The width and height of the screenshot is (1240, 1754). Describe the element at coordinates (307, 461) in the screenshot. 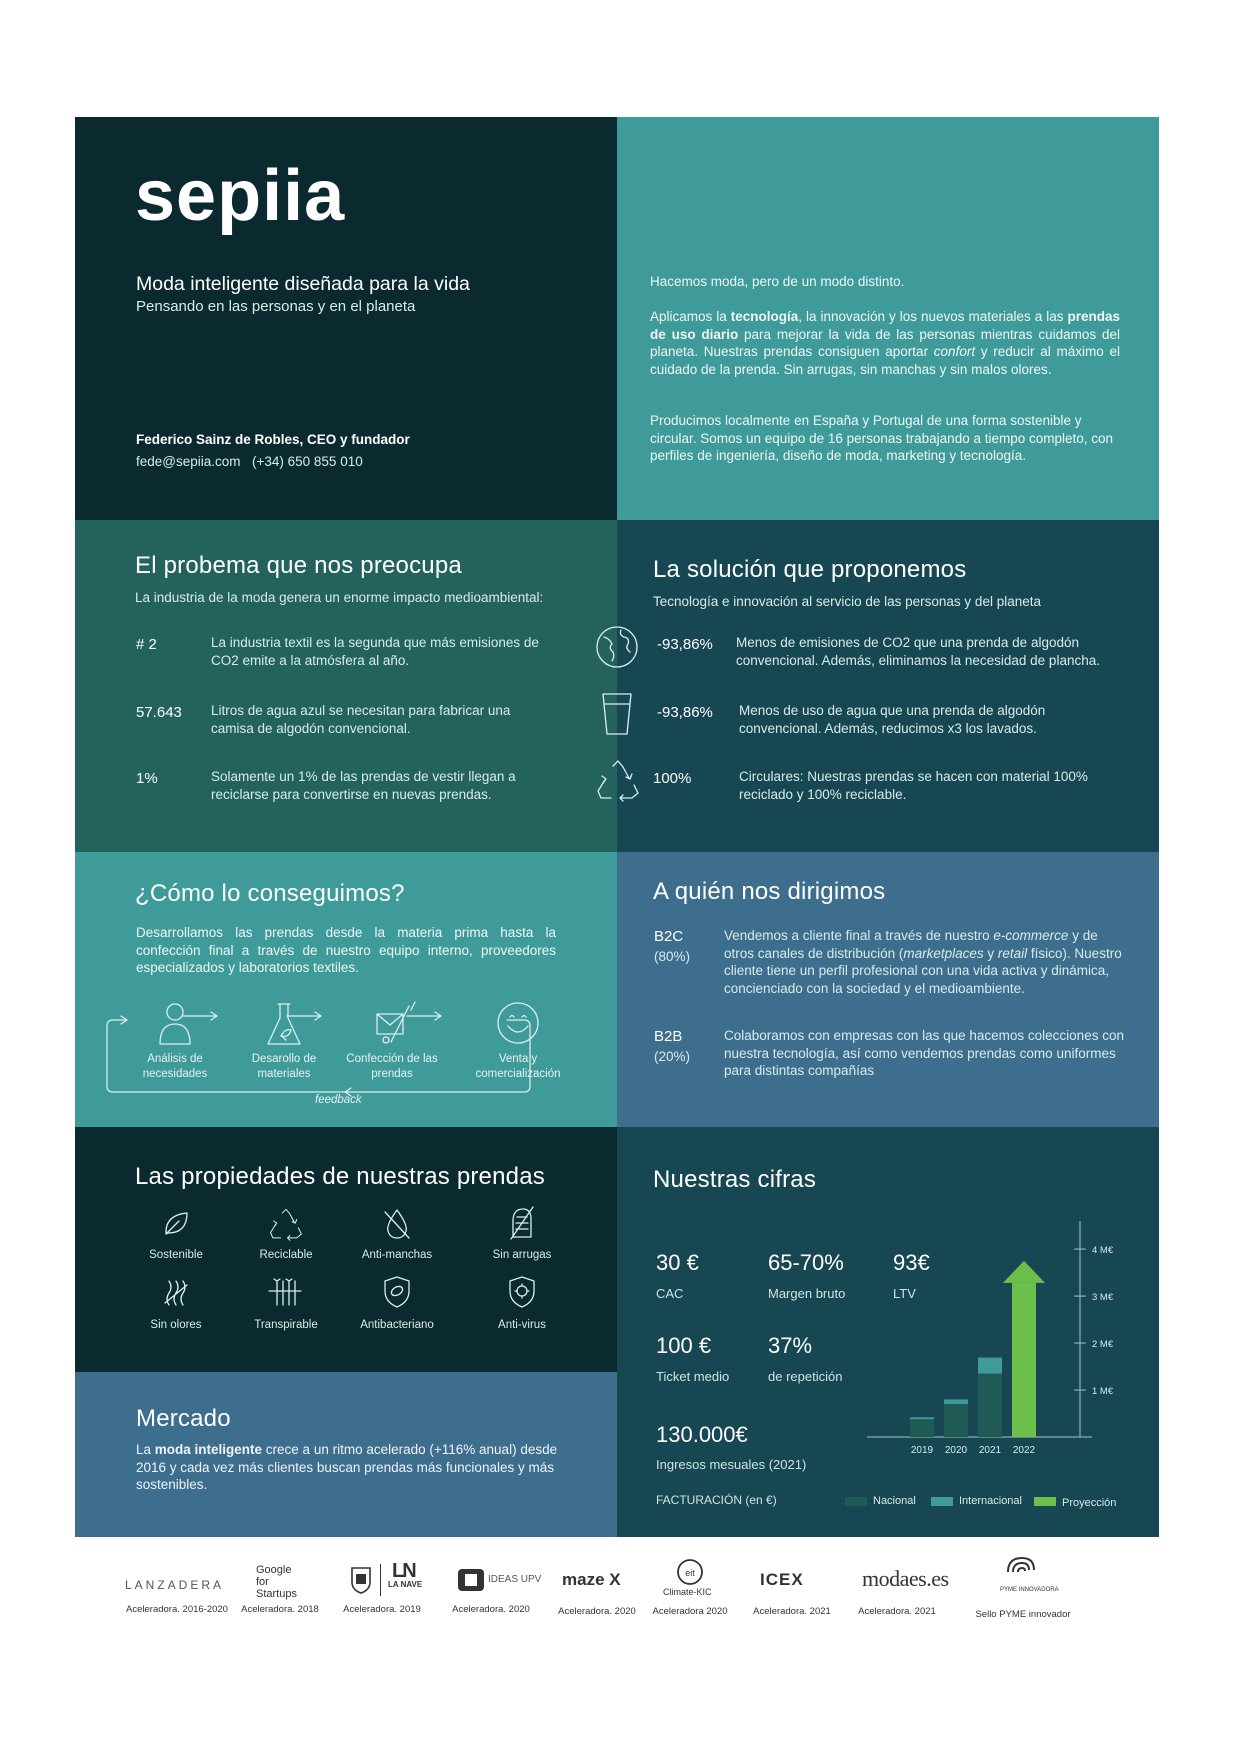

I see `contact-phone: (+34) 650 855 010` at that location.